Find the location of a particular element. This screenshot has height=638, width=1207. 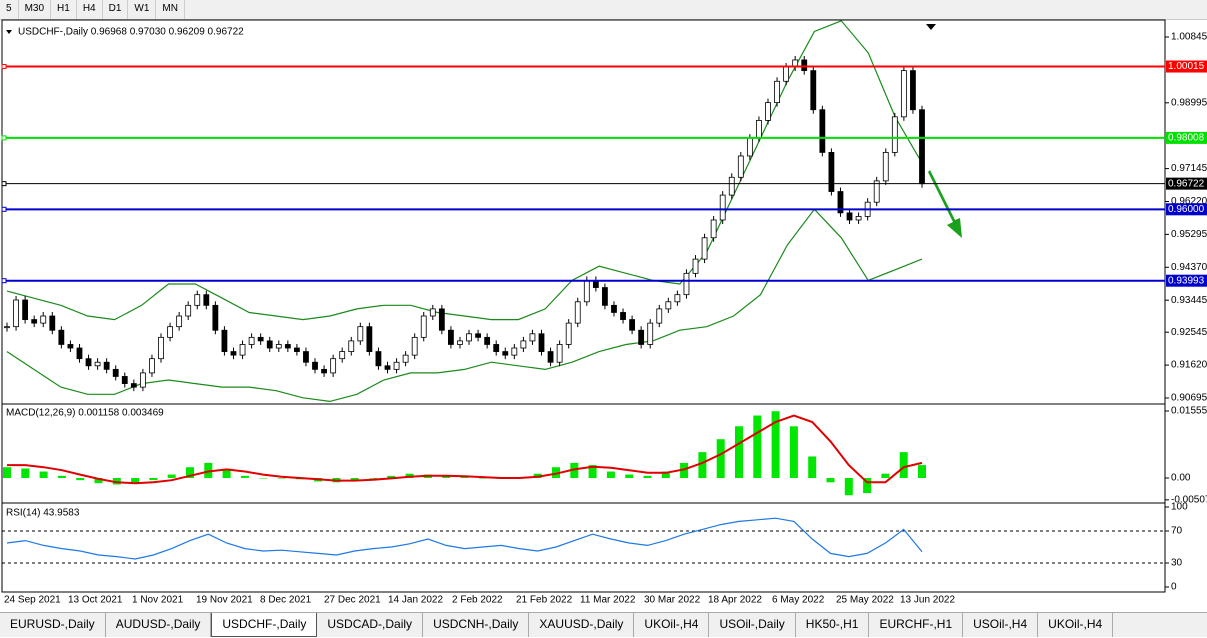

symbol-tab: XAUUSD-,Daily is located at coordinates (582, 625).